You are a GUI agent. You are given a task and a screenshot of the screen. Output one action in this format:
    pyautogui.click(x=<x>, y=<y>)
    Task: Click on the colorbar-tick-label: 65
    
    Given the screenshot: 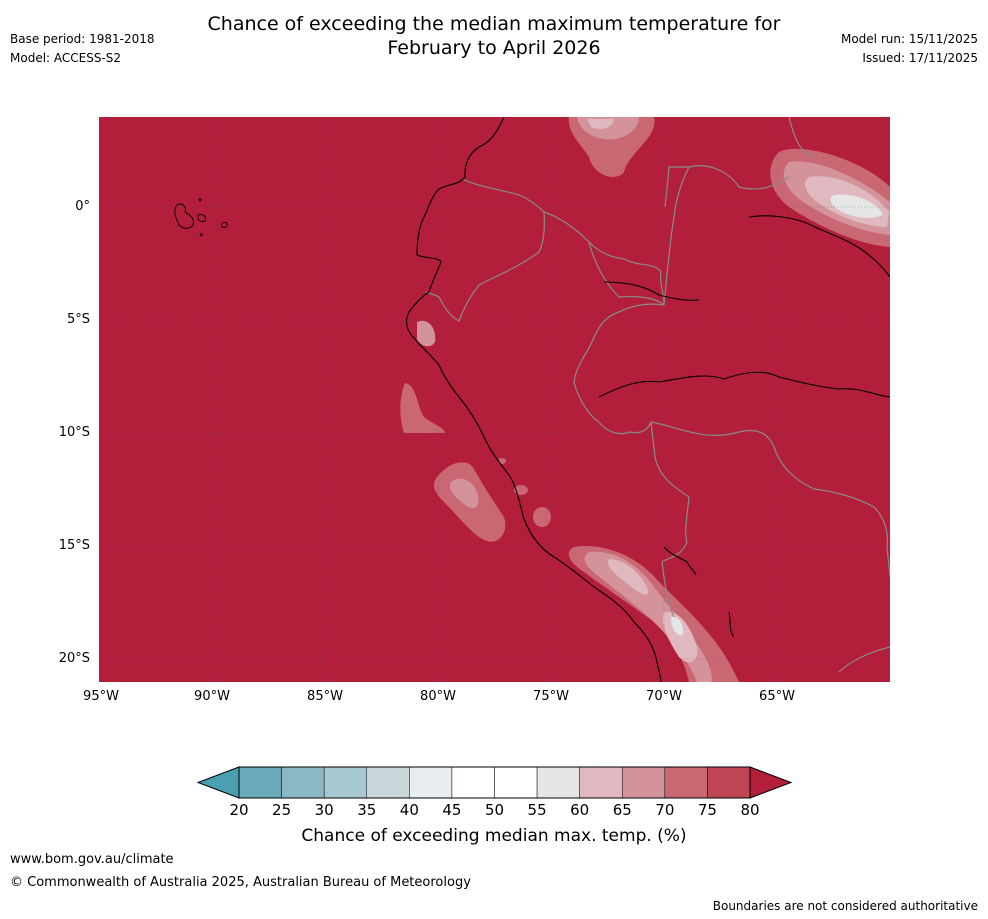 What is the action you would take?
    pyautogui.click(x=622, y=810)
    